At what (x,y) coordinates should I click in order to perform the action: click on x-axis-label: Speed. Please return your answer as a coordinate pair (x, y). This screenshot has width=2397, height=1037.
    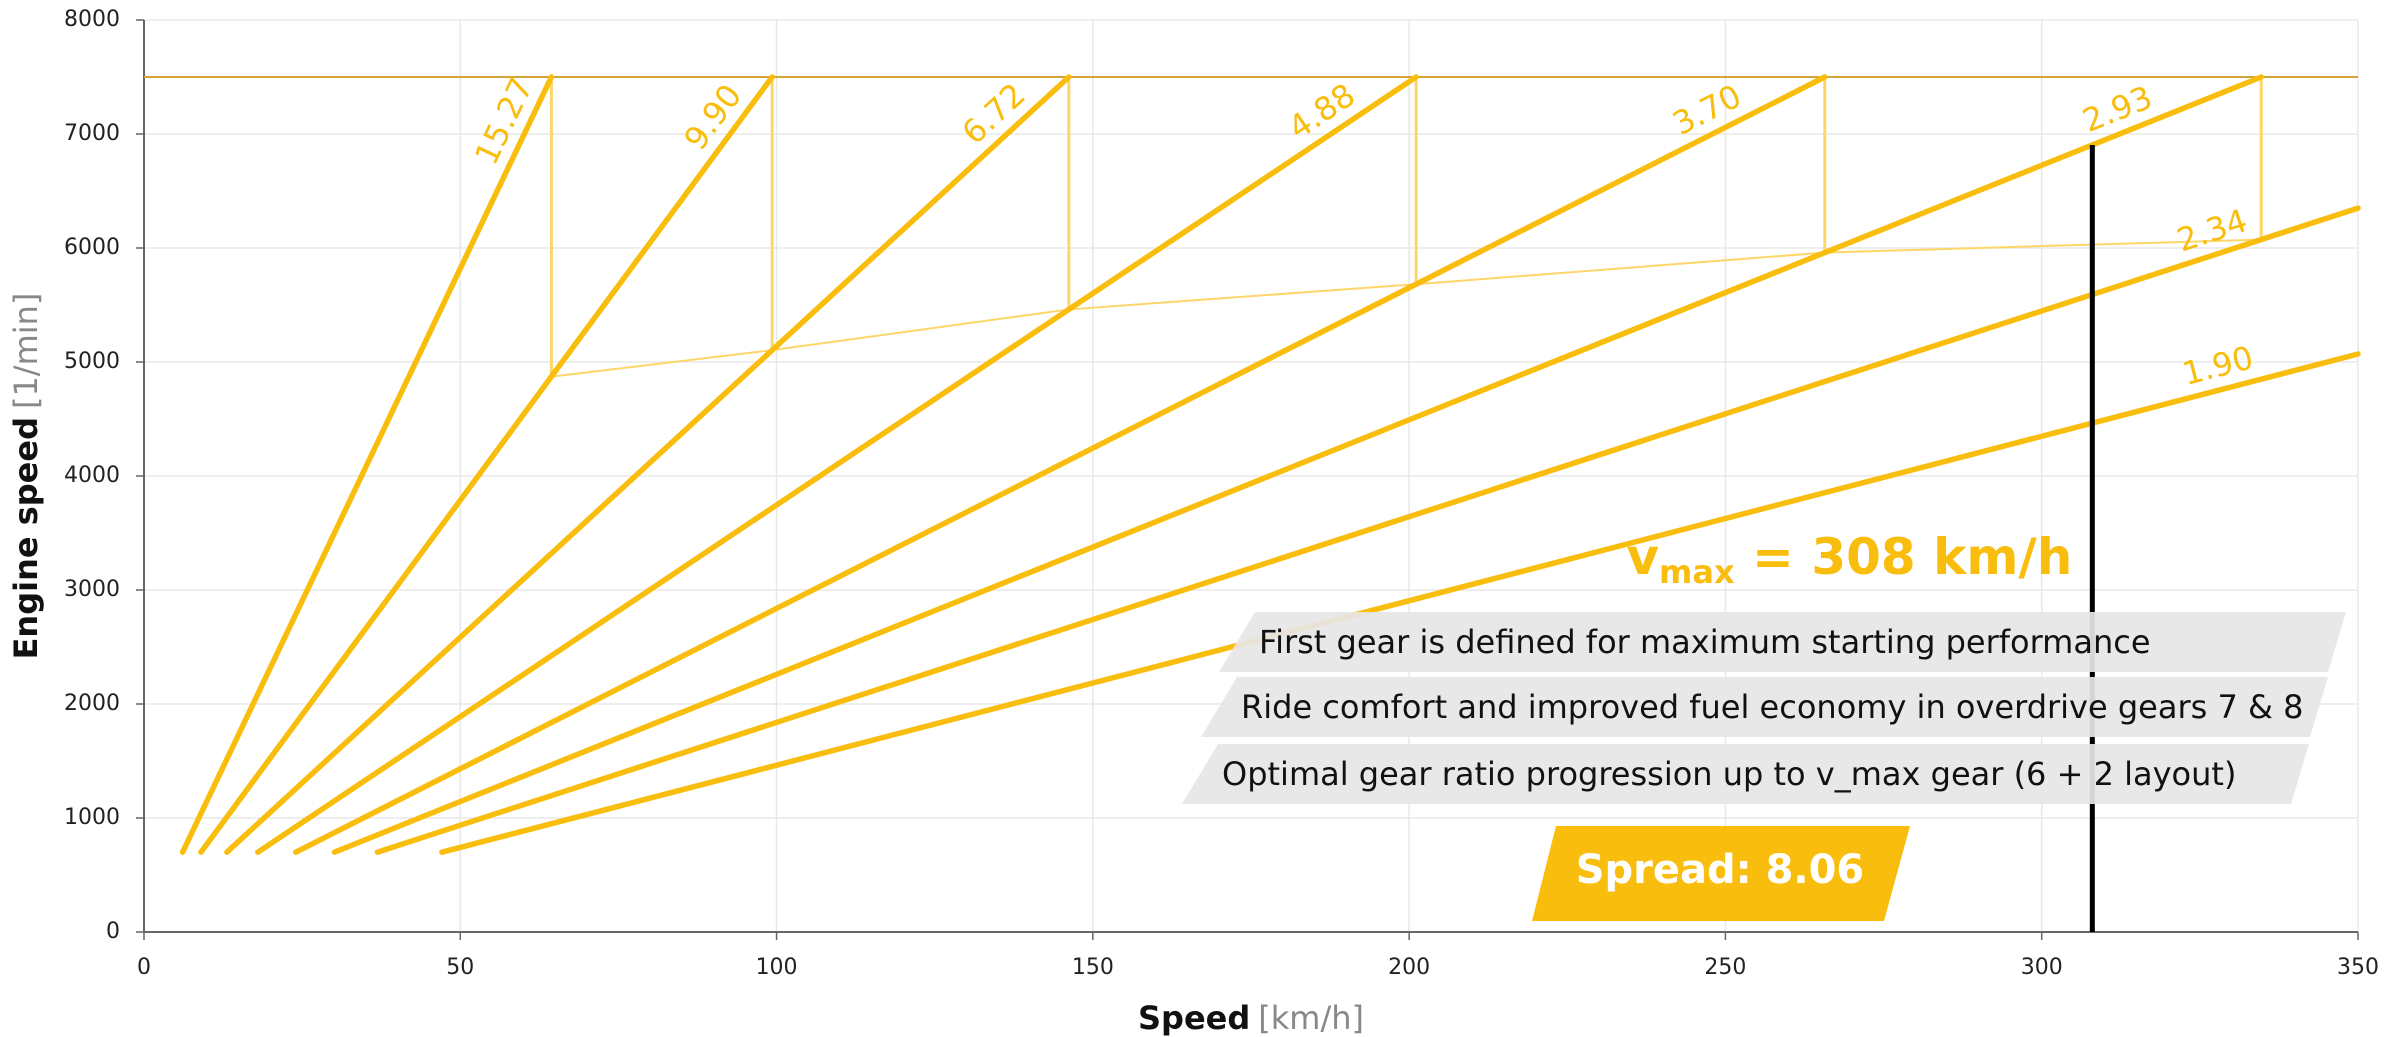
    Looking at the image, I should click on (1194, 1018).